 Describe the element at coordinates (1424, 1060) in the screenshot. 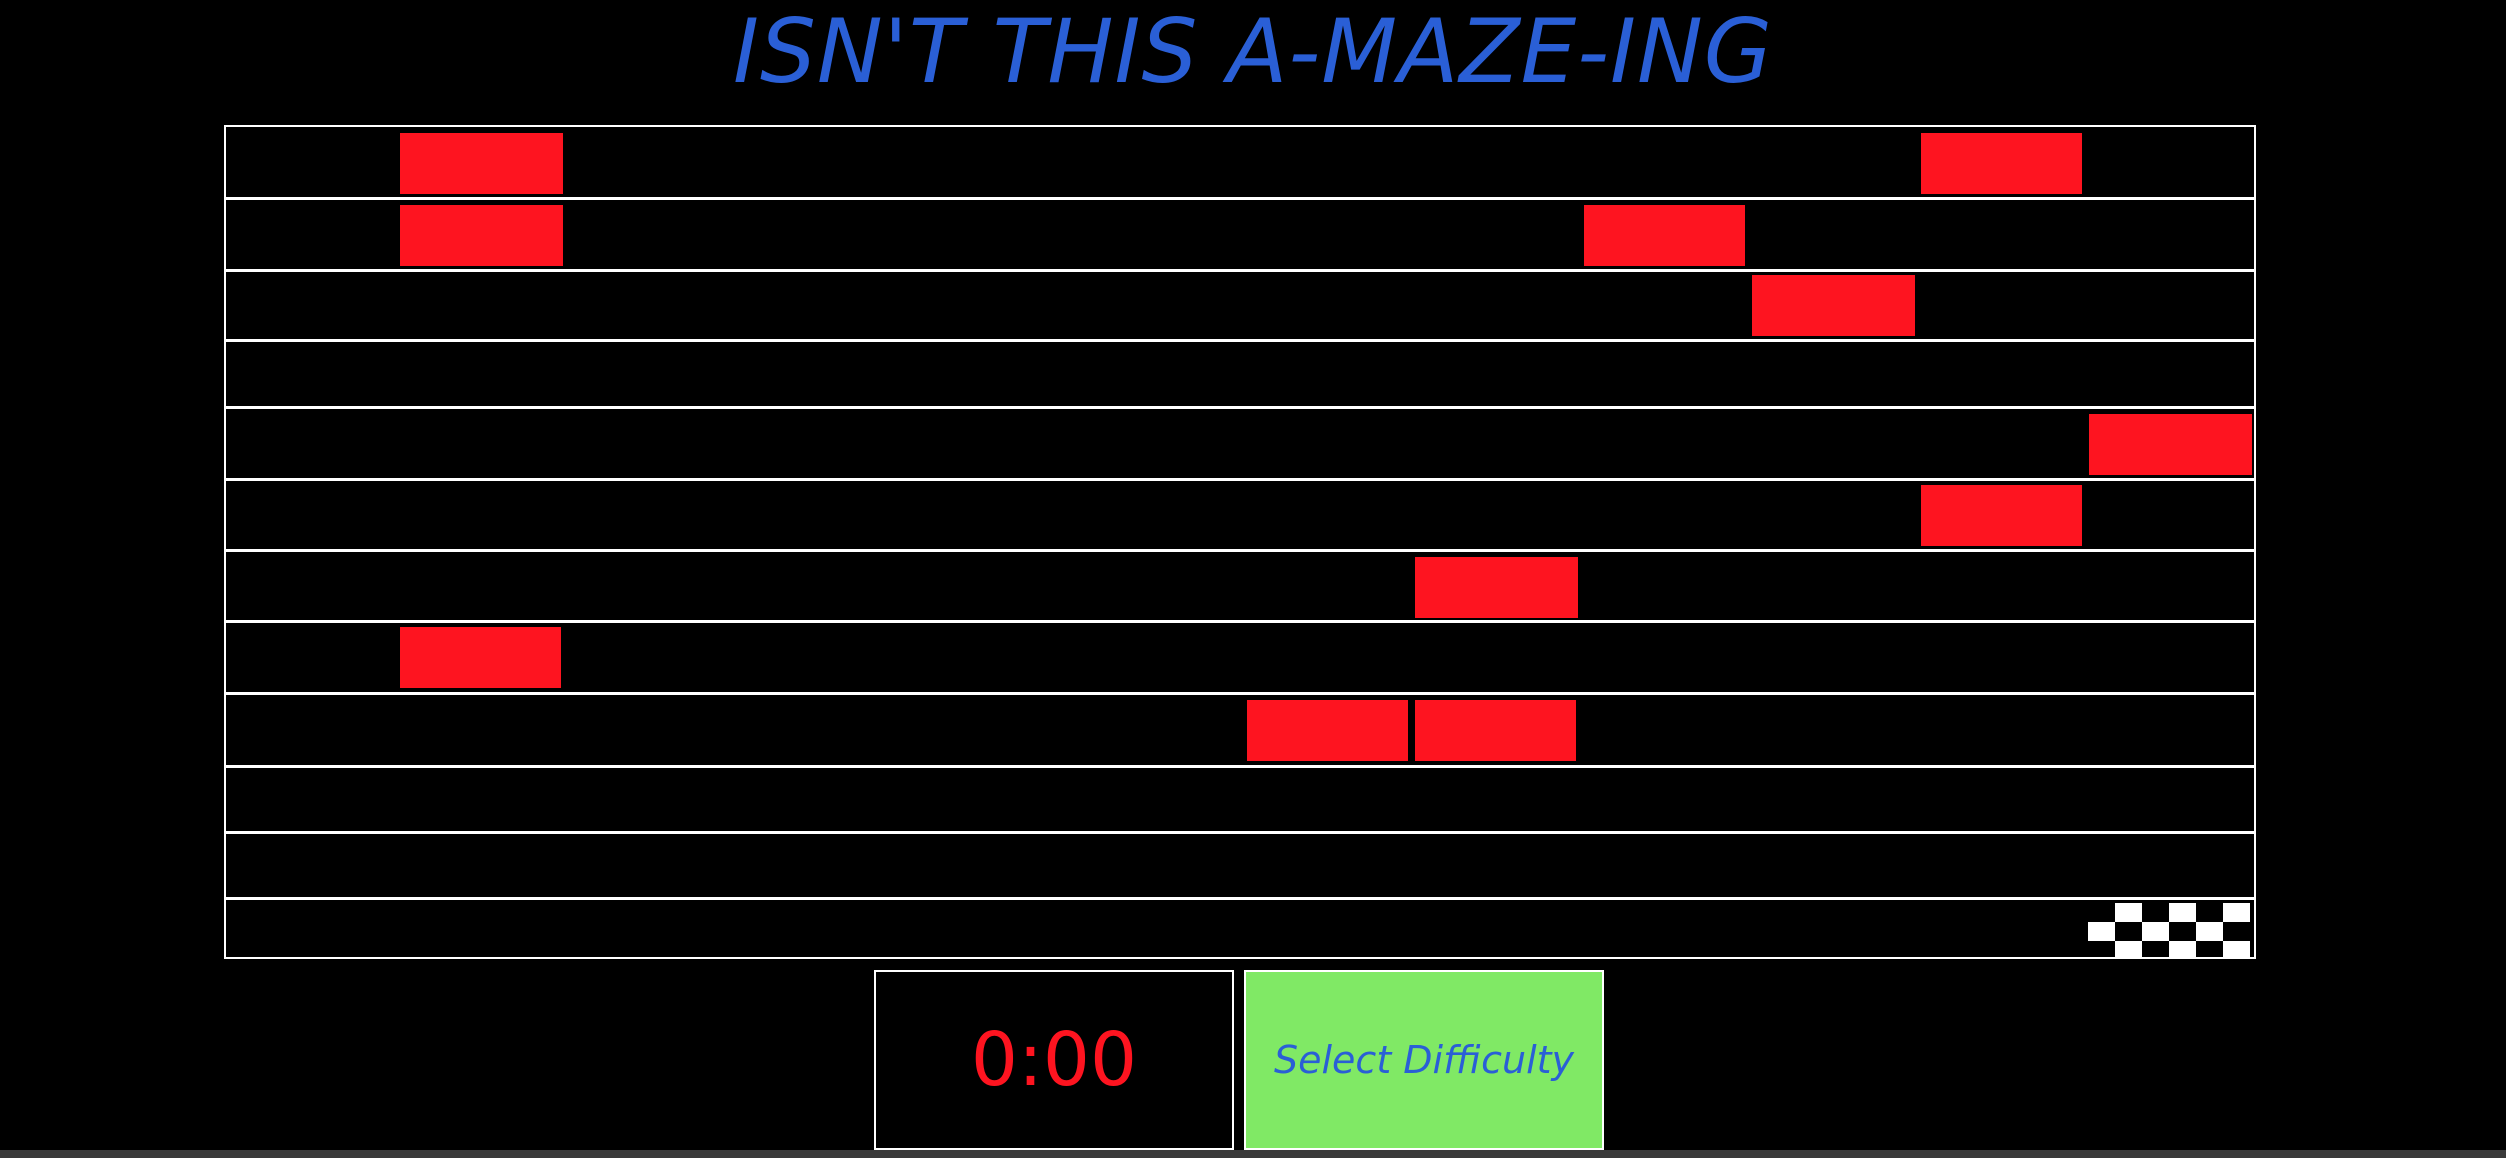

I see `select-difficulty-button: Select Difficulty` at that location.